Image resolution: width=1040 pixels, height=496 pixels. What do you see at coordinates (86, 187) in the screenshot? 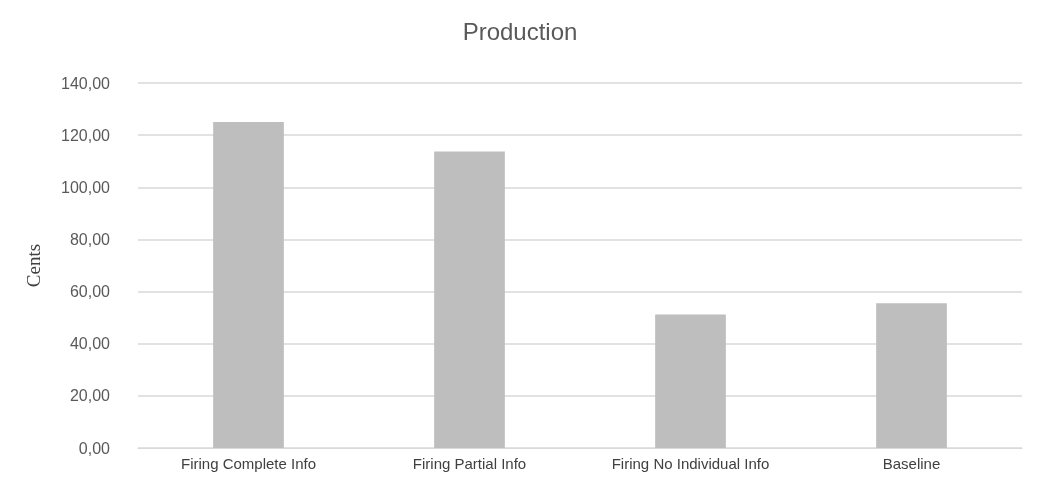
I see `y-tick-label: 100,00` at bounding box center [86, 187].